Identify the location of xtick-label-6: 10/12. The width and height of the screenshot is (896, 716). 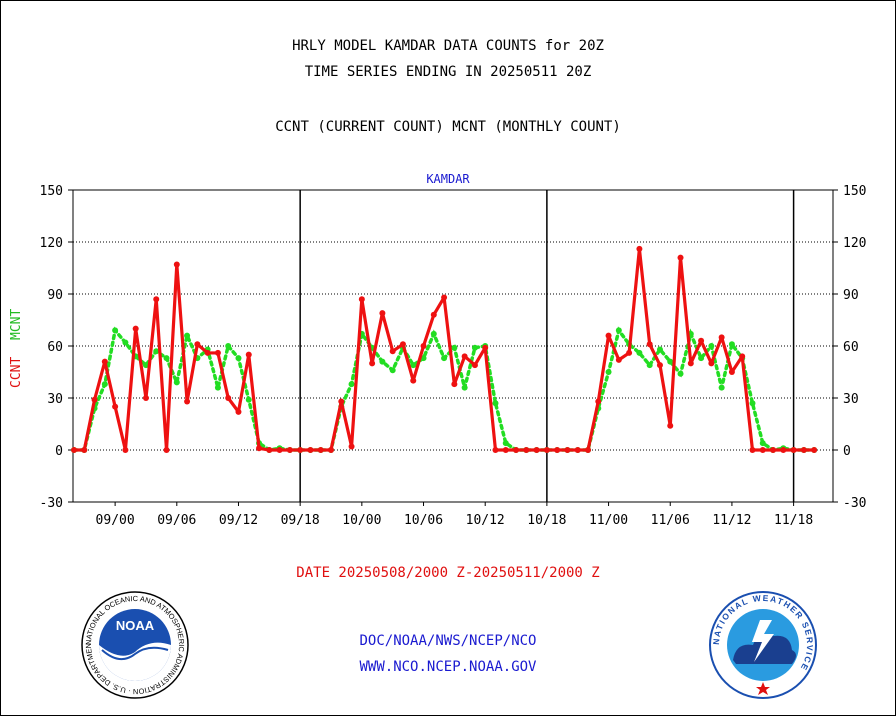
(485, 520).